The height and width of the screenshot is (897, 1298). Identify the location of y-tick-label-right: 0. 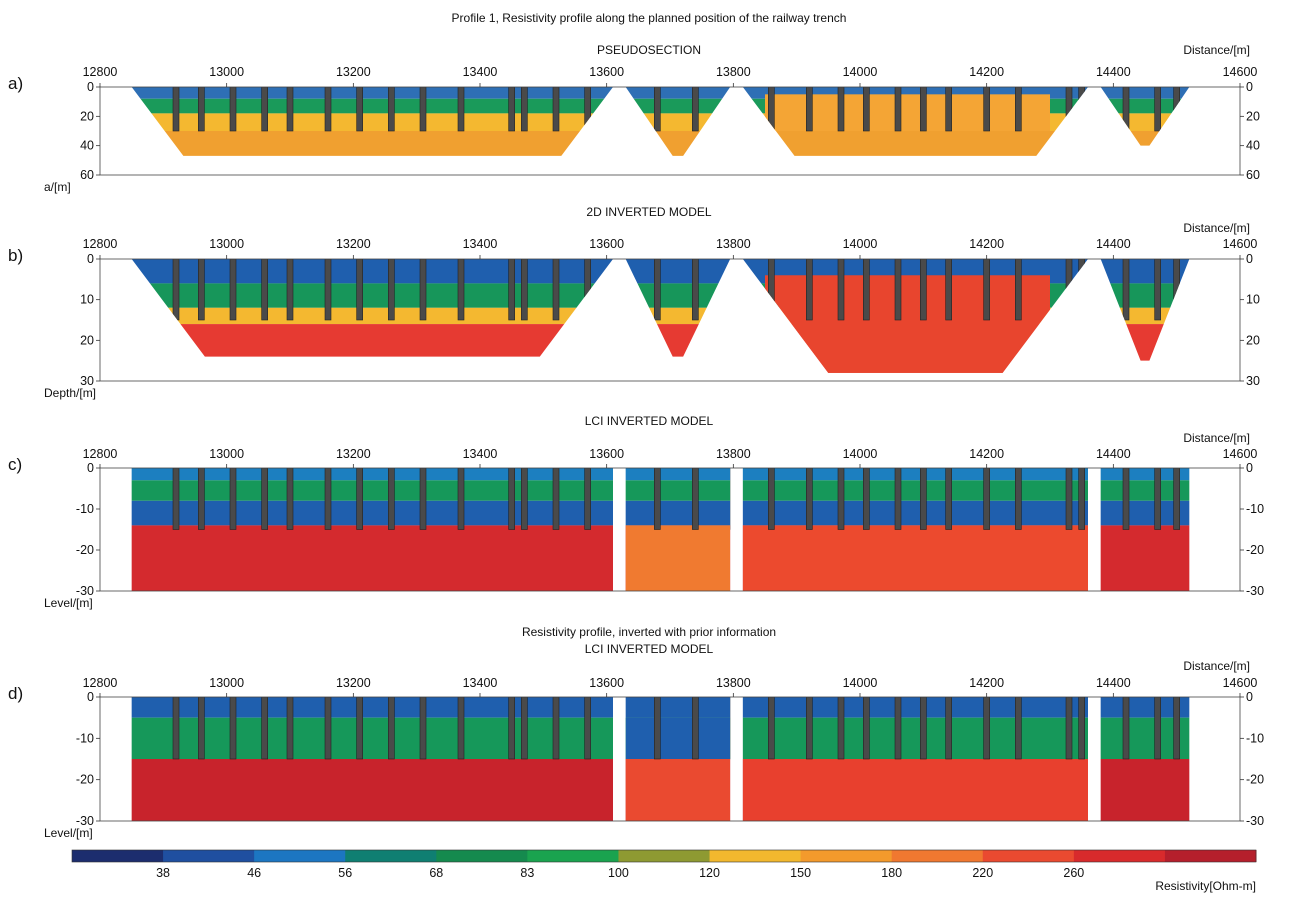
(1249, 87).